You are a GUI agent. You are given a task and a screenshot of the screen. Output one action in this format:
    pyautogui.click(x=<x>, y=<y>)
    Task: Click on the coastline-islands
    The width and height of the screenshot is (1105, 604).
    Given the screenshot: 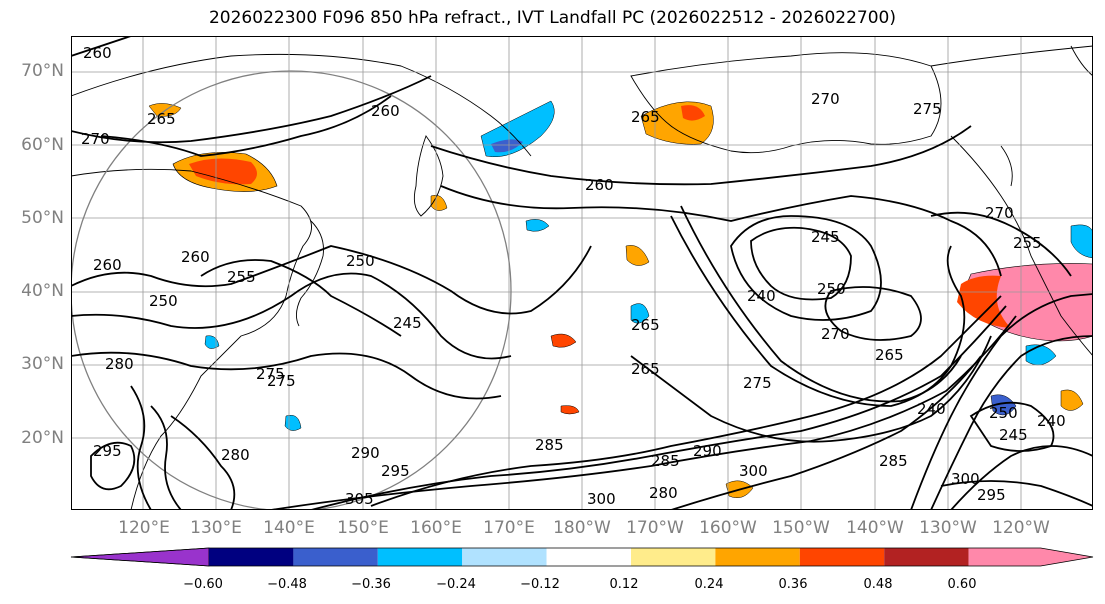 What is the action you would take?
    pyautogui.click(x=1046, y=116)
    